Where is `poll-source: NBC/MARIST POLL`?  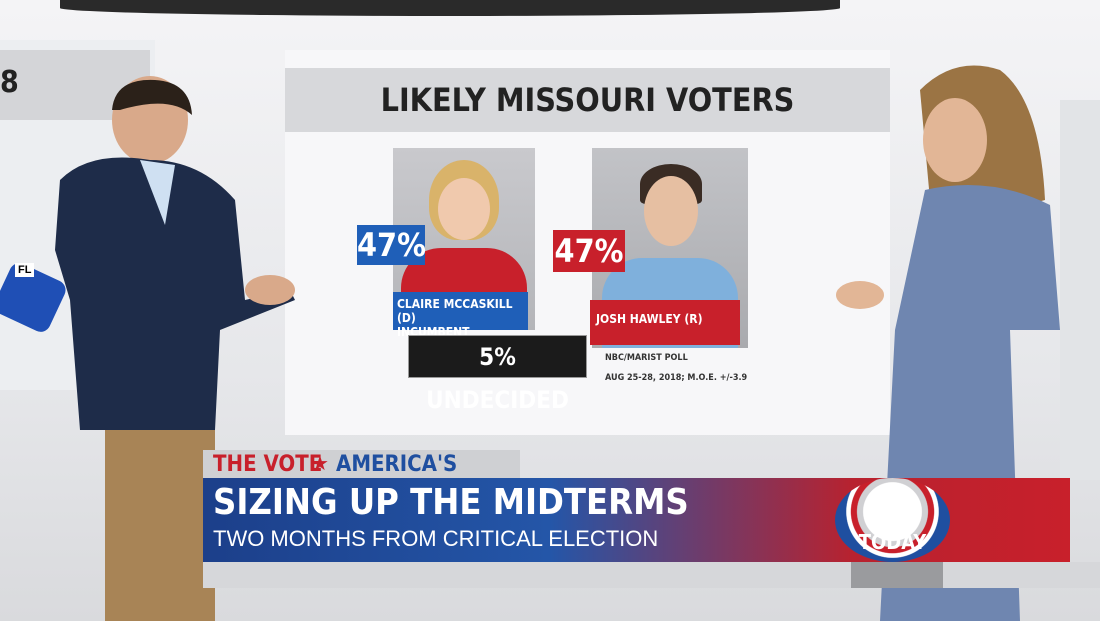 poll-source: NBC/MARIST POLL is located at coordinates (646, 358).